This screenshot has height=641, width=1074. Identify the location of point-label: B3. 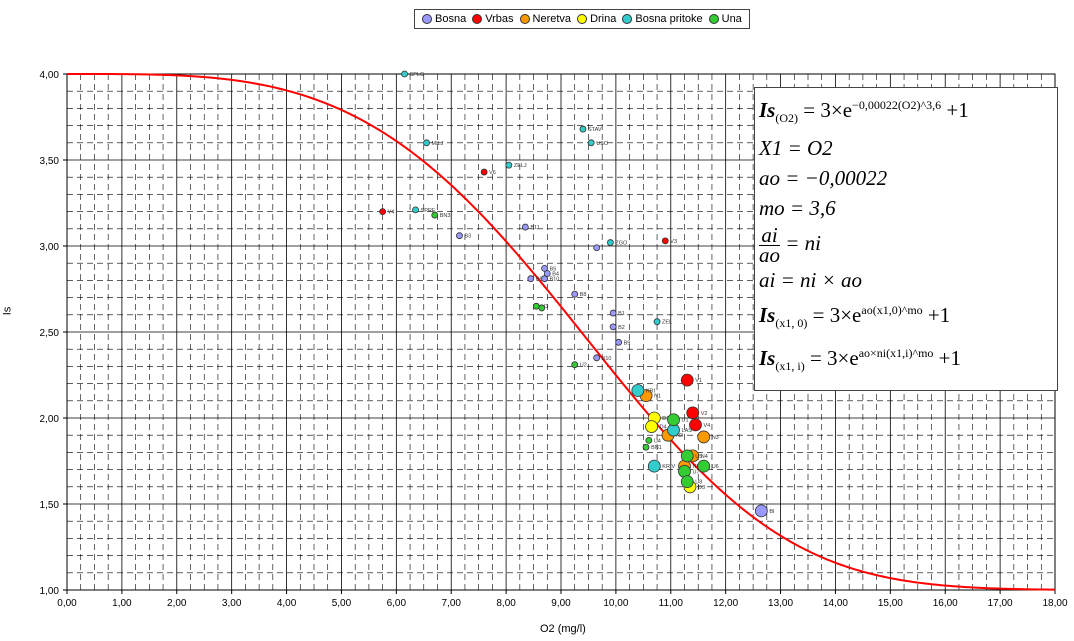
(467, 237).